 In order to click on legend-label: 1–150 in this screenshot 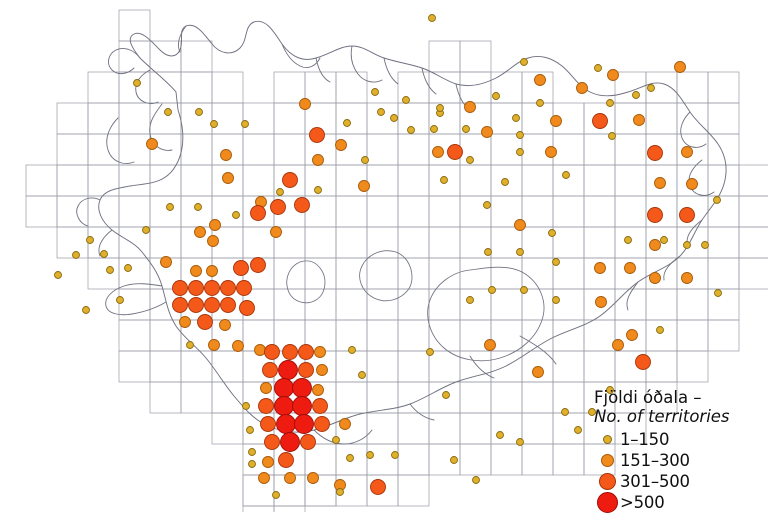, I will do `click(645, 439)`.